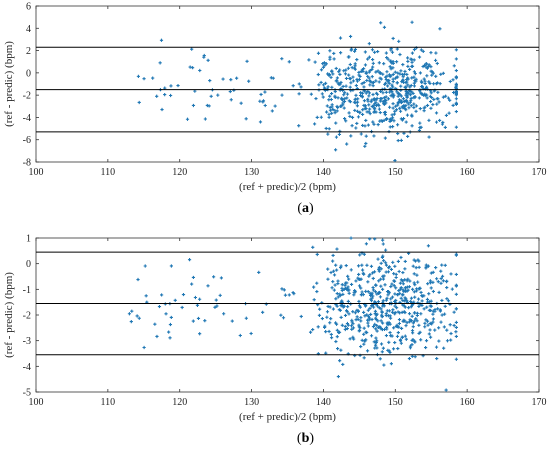 Image resolution: width=550 pixels, height=450 pixels. What do you see at coordinates (27, 290) in the screenshot?
I see `y-tick-label: -1` at bounding box center [27, 290].